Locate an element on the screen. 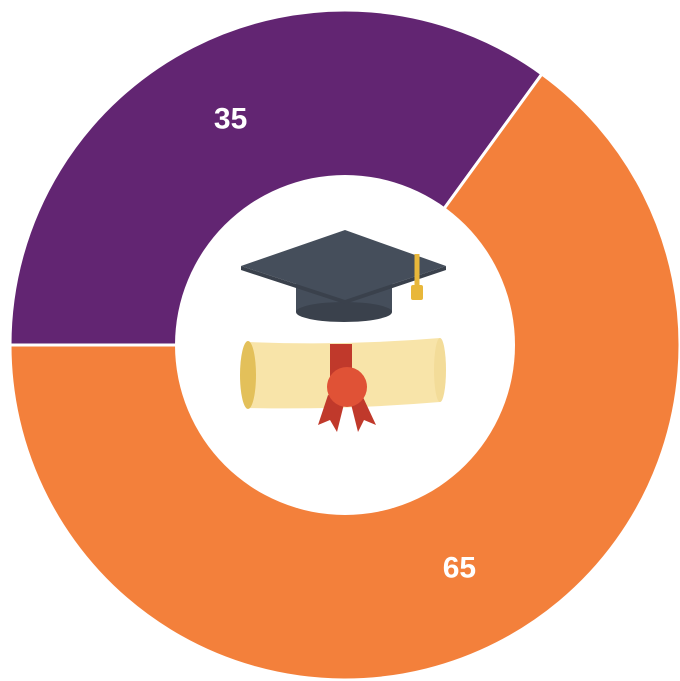  value-label: 35 is located at coordinates (230, 118).